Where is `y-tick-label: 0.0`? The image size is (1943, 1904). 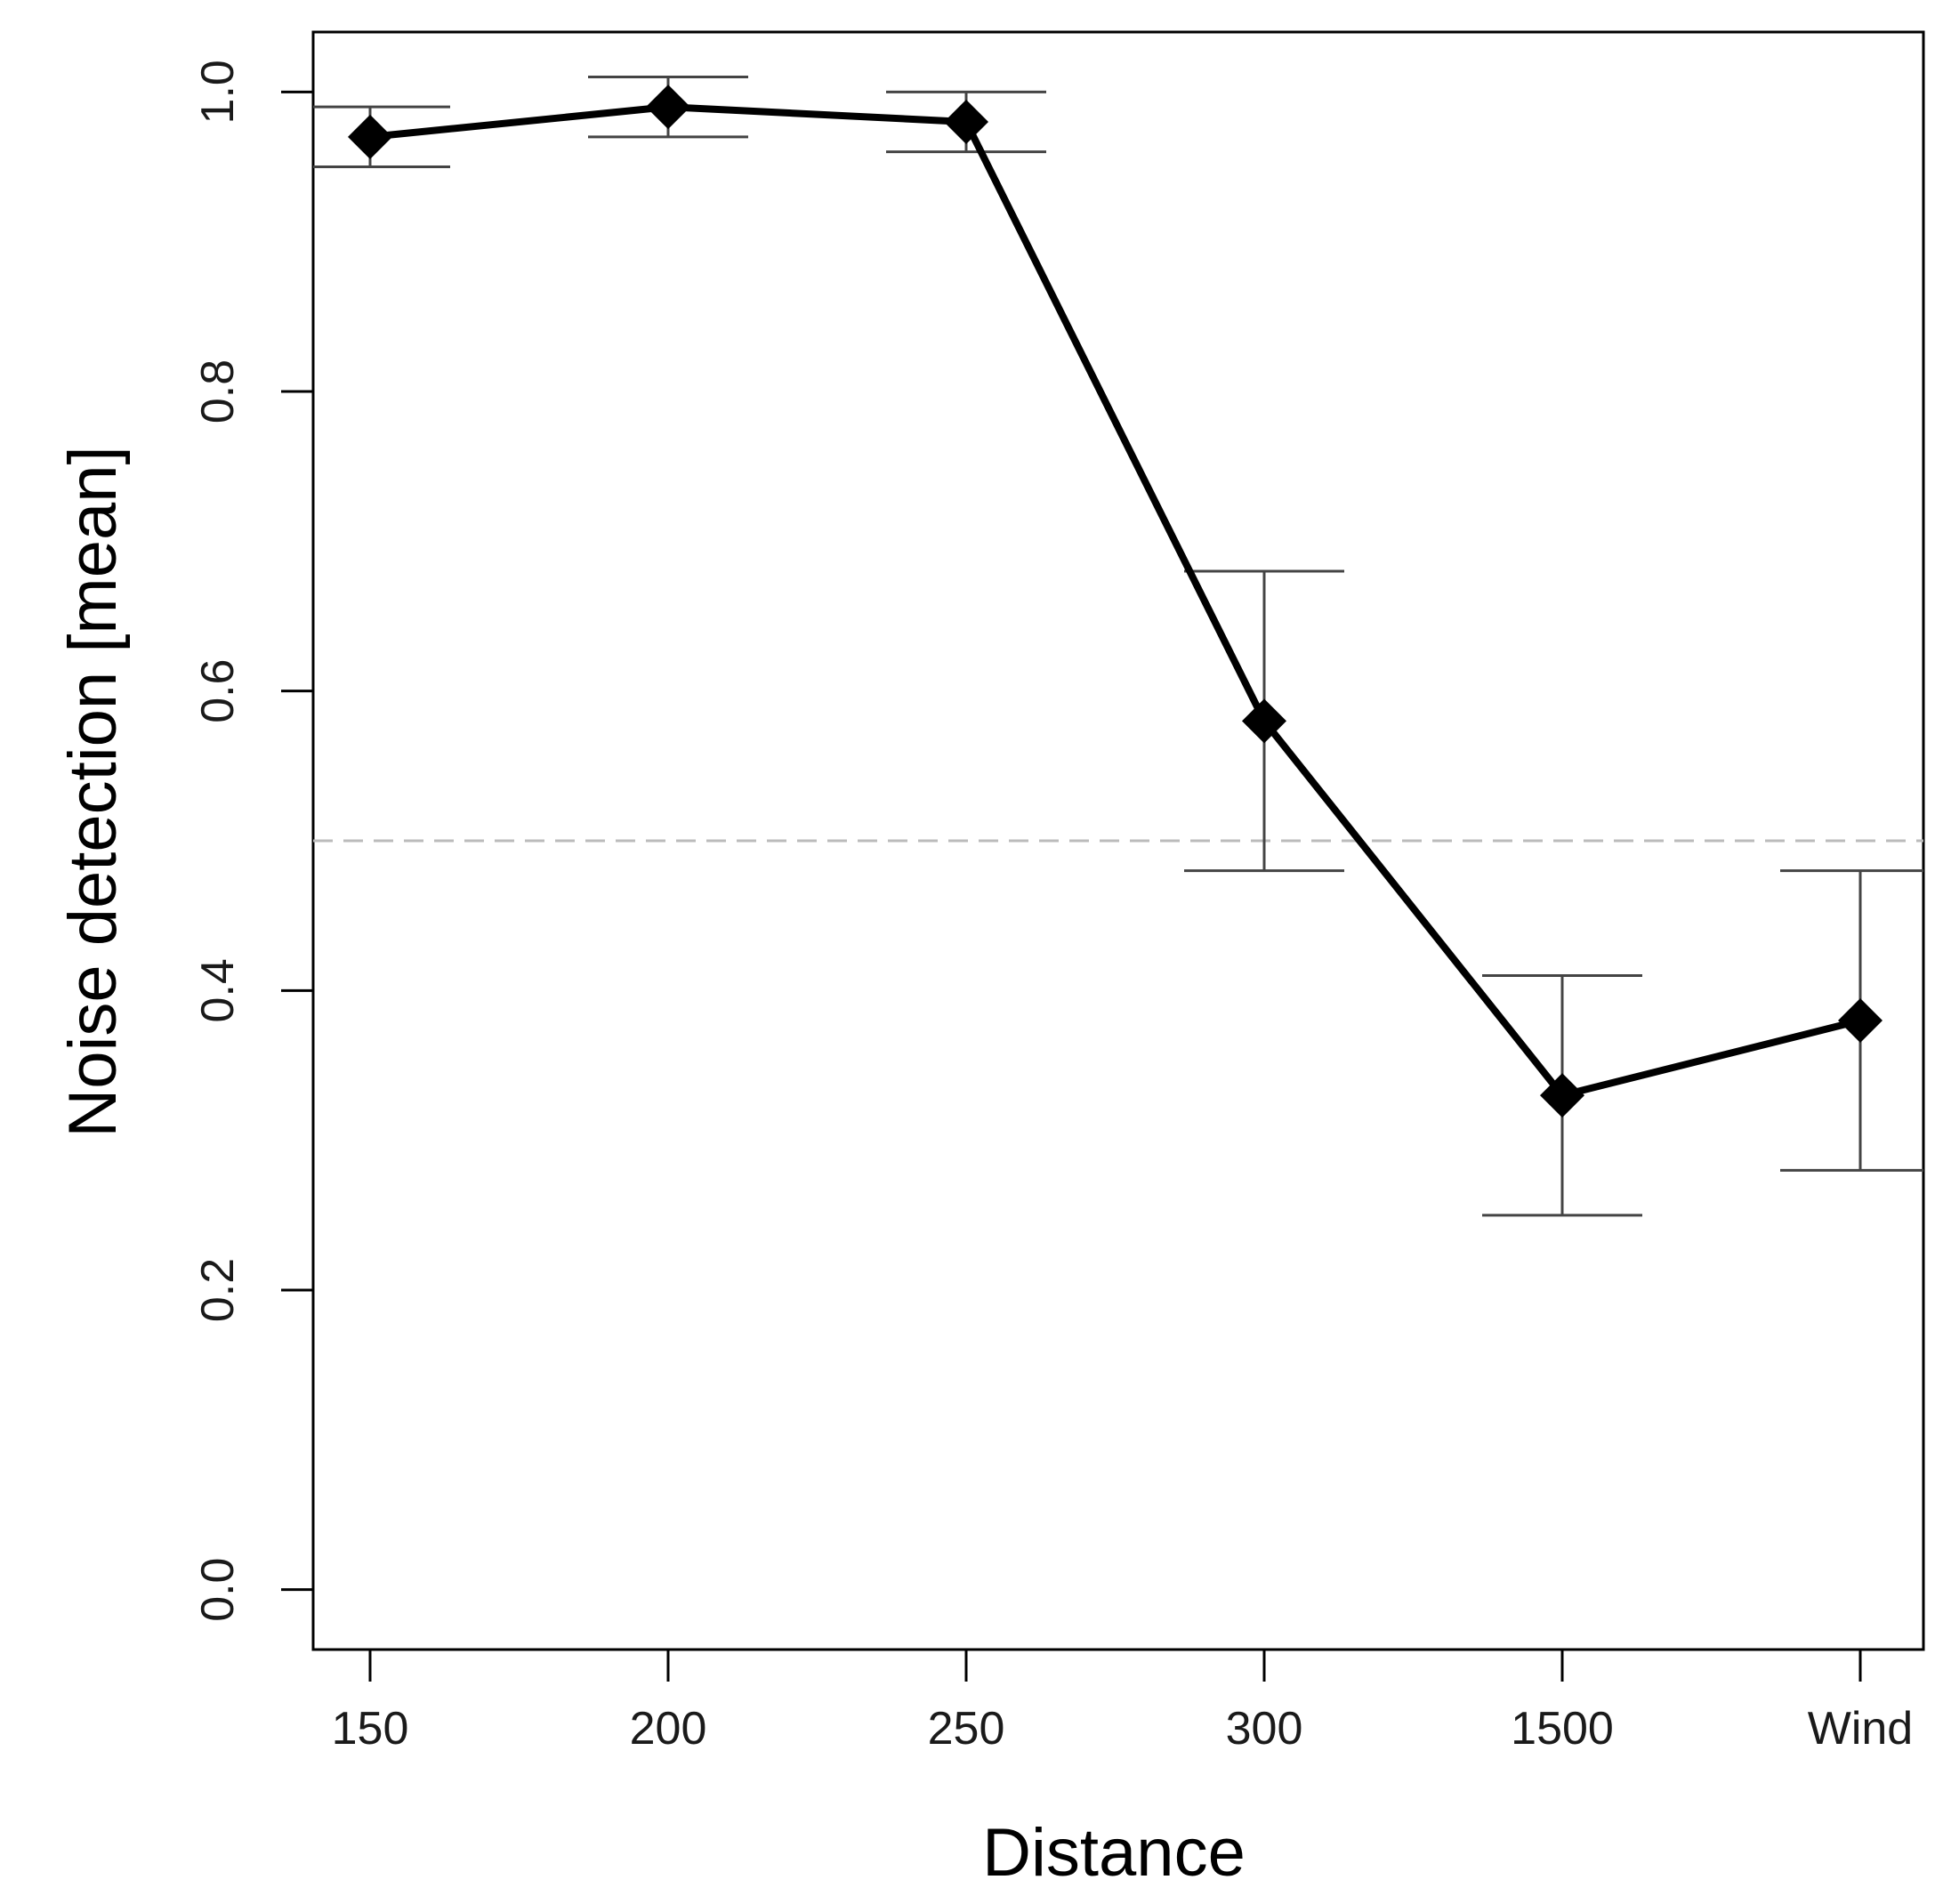 y-tick-label: 0.0 is located at coordinates (218, 1590).